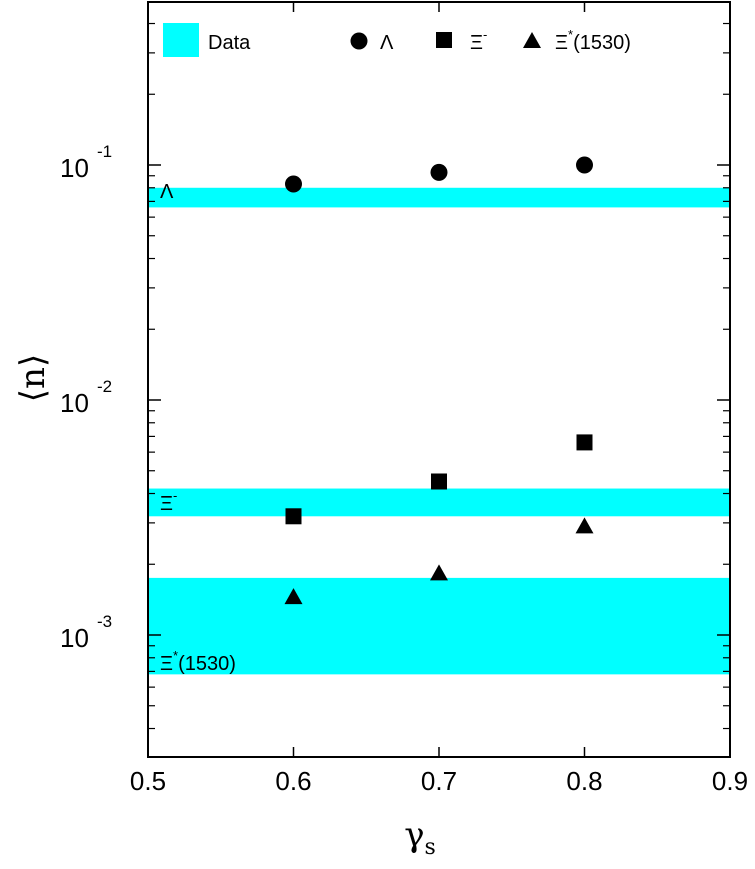  I want to click on y-tick-label-2: 10, so click(74, 638).